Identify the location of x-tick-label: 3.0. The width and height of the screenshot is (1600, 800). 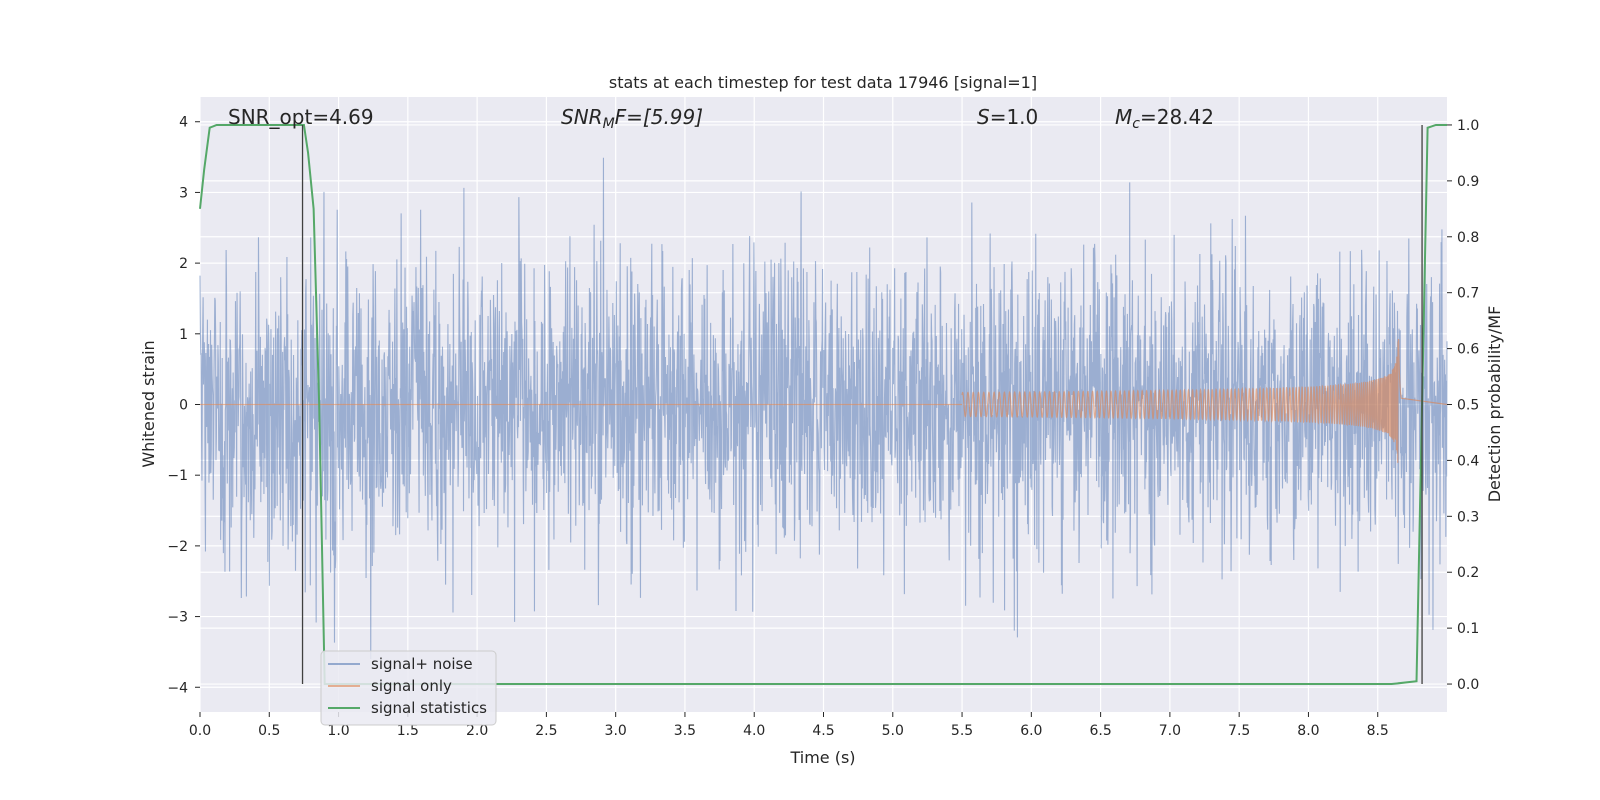
(616, 731).